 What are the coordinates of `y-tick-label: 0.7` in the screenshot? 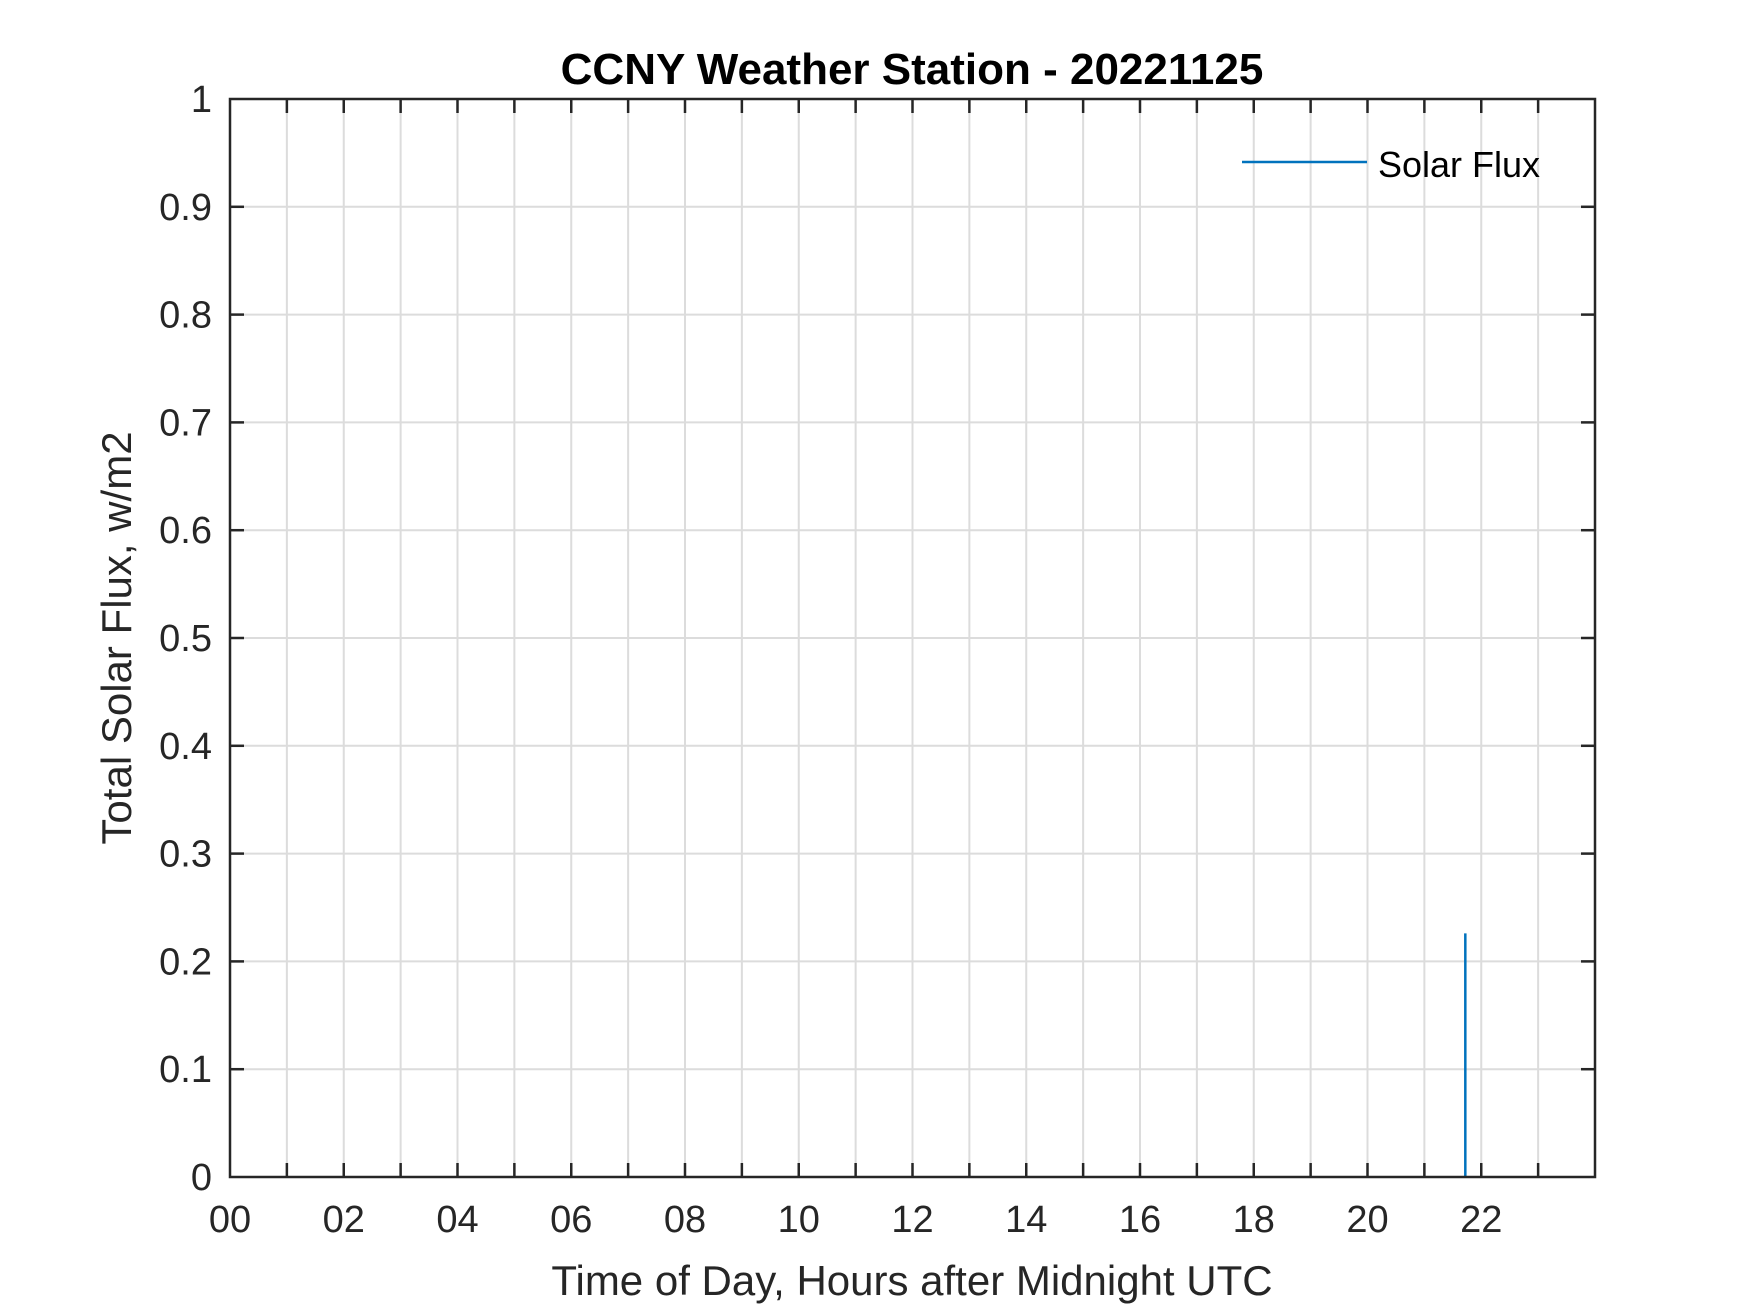 It's located at (185, 423).